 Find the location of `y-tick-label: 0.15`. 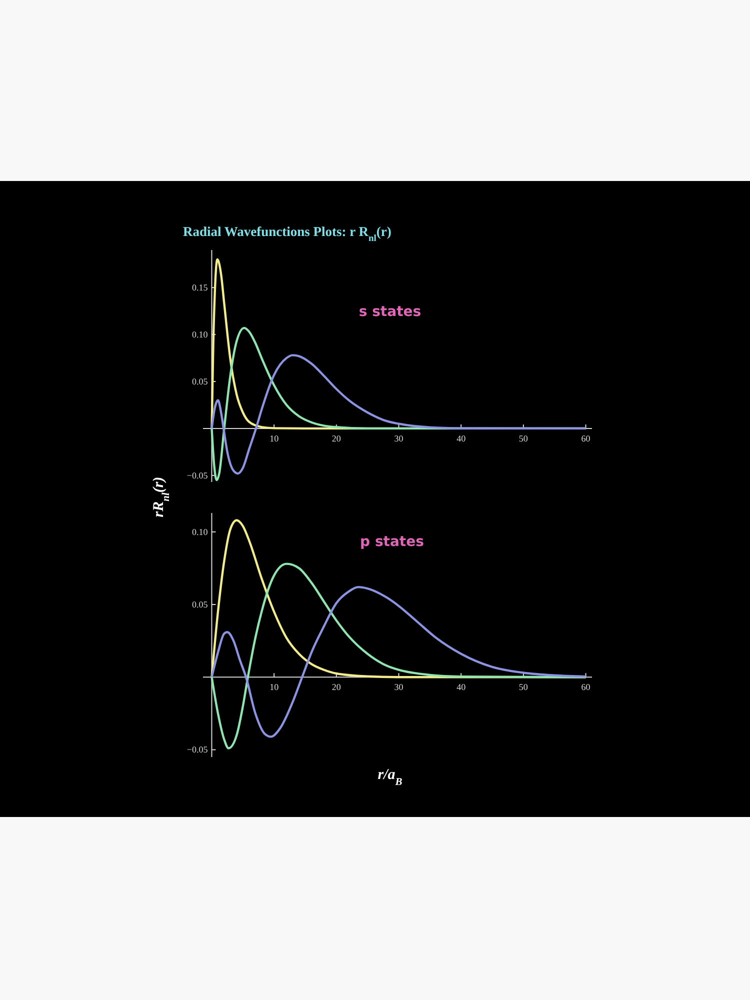

y-tick-label: 0.15 is located at coordinates (200, 287).